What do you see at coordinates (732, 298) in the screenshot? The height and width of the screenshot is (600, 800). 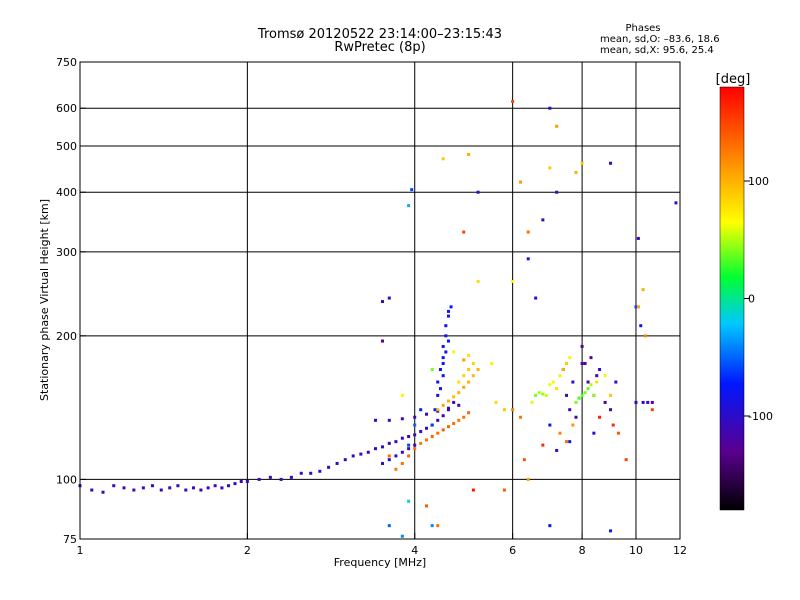 I see `colorbar` at bounding box center [732, 298].